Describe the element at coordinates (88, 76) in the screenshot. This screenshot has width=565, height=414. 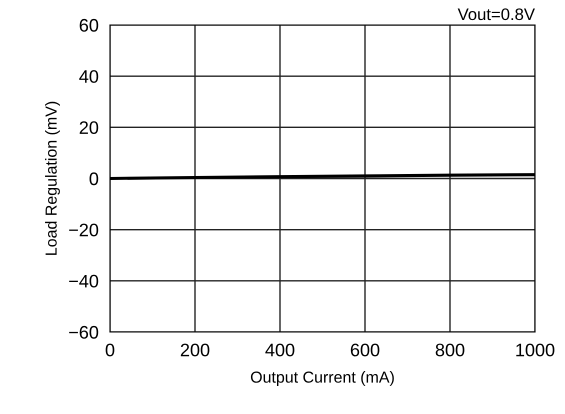
I see `y-tick-label: 40` at that location.